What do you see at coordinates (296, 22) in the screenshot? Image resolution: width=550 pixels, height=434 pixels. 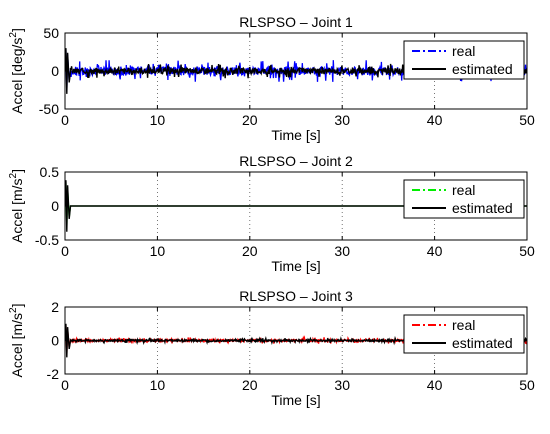 I see `chart-title: RLSPSO – Joint 1` at bounding box center [296, 22].